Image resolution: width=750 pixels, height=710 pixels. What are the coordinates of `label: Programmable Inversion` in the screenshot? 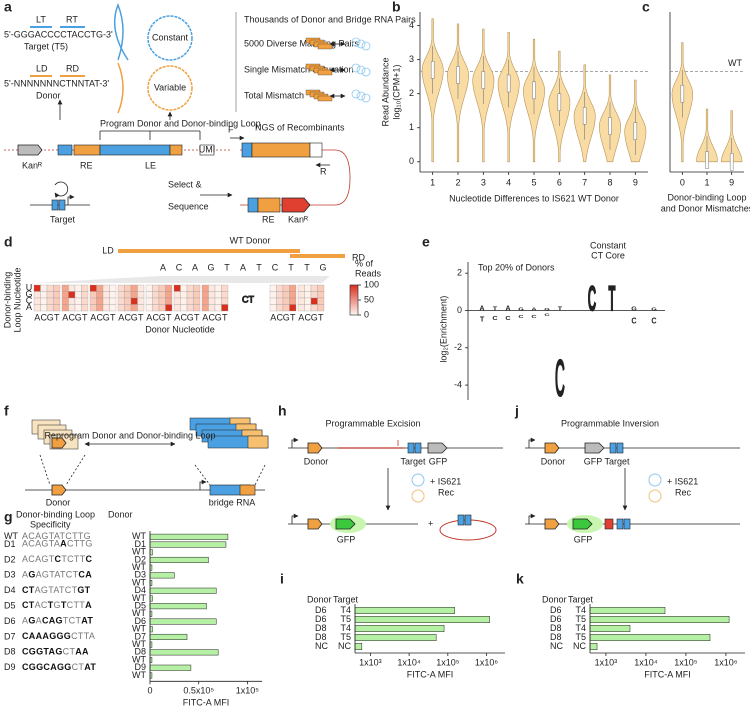 It's located at (610, 423).